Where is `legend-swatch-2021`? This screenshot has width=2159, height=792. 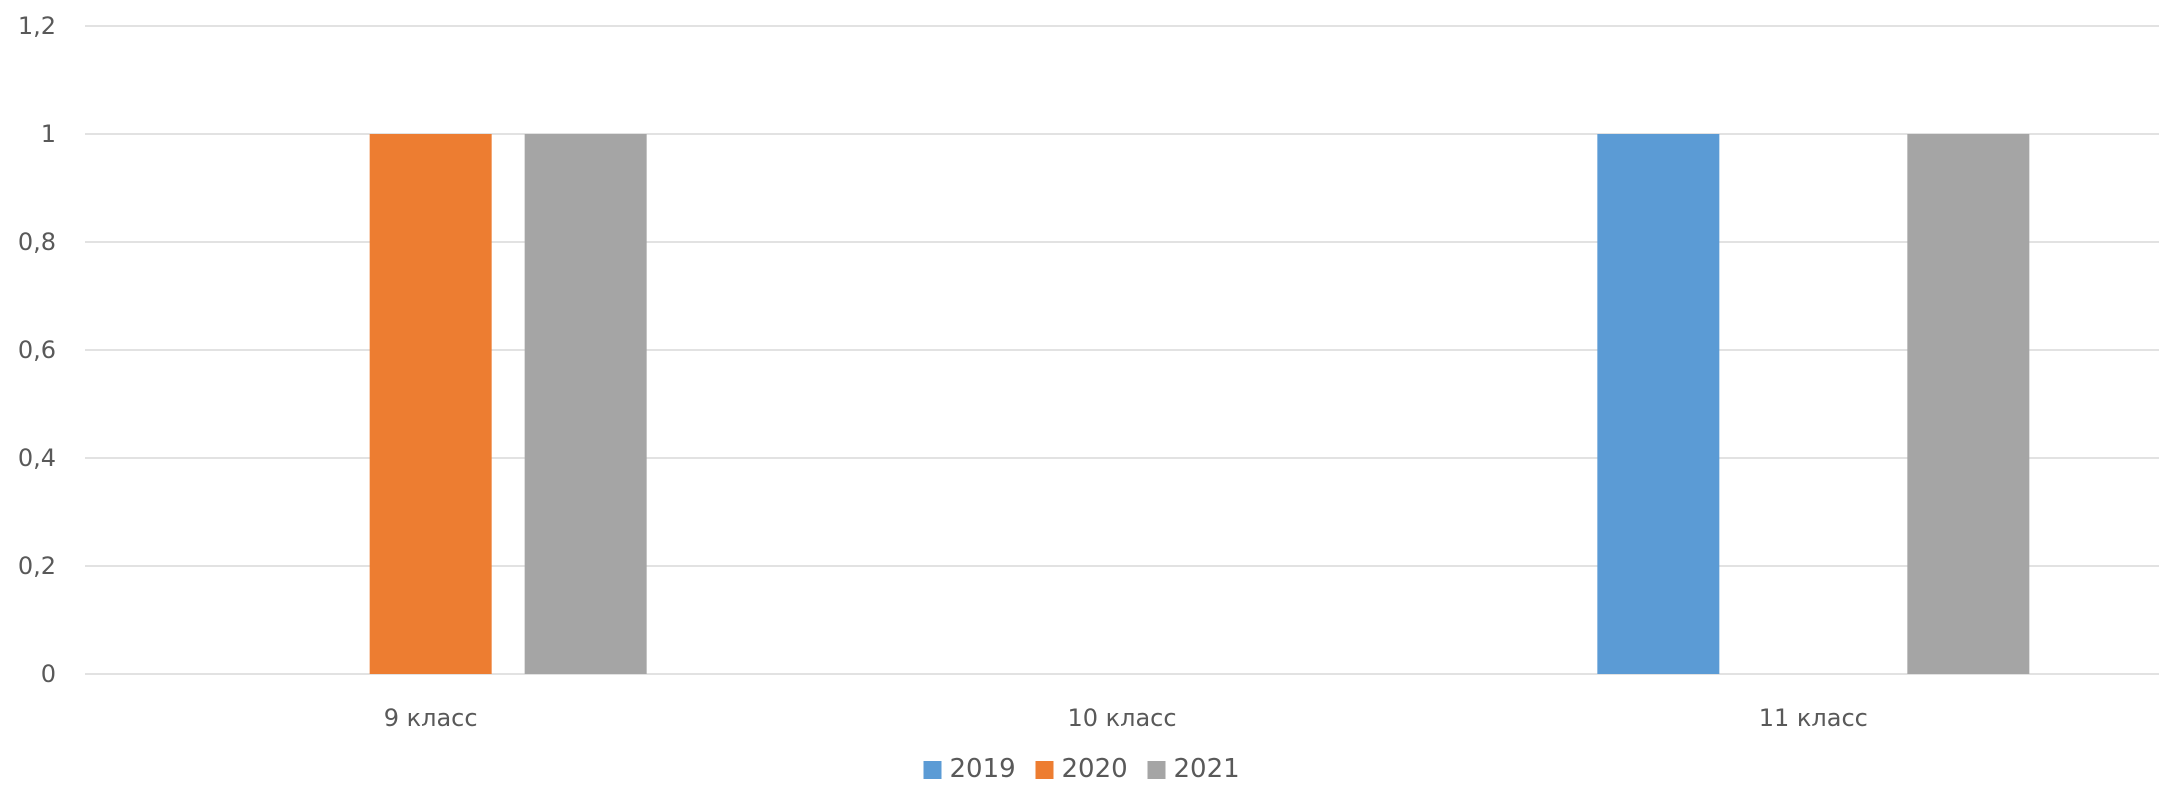 legend-swatch-2021 is located at coordinates (1156, 770).